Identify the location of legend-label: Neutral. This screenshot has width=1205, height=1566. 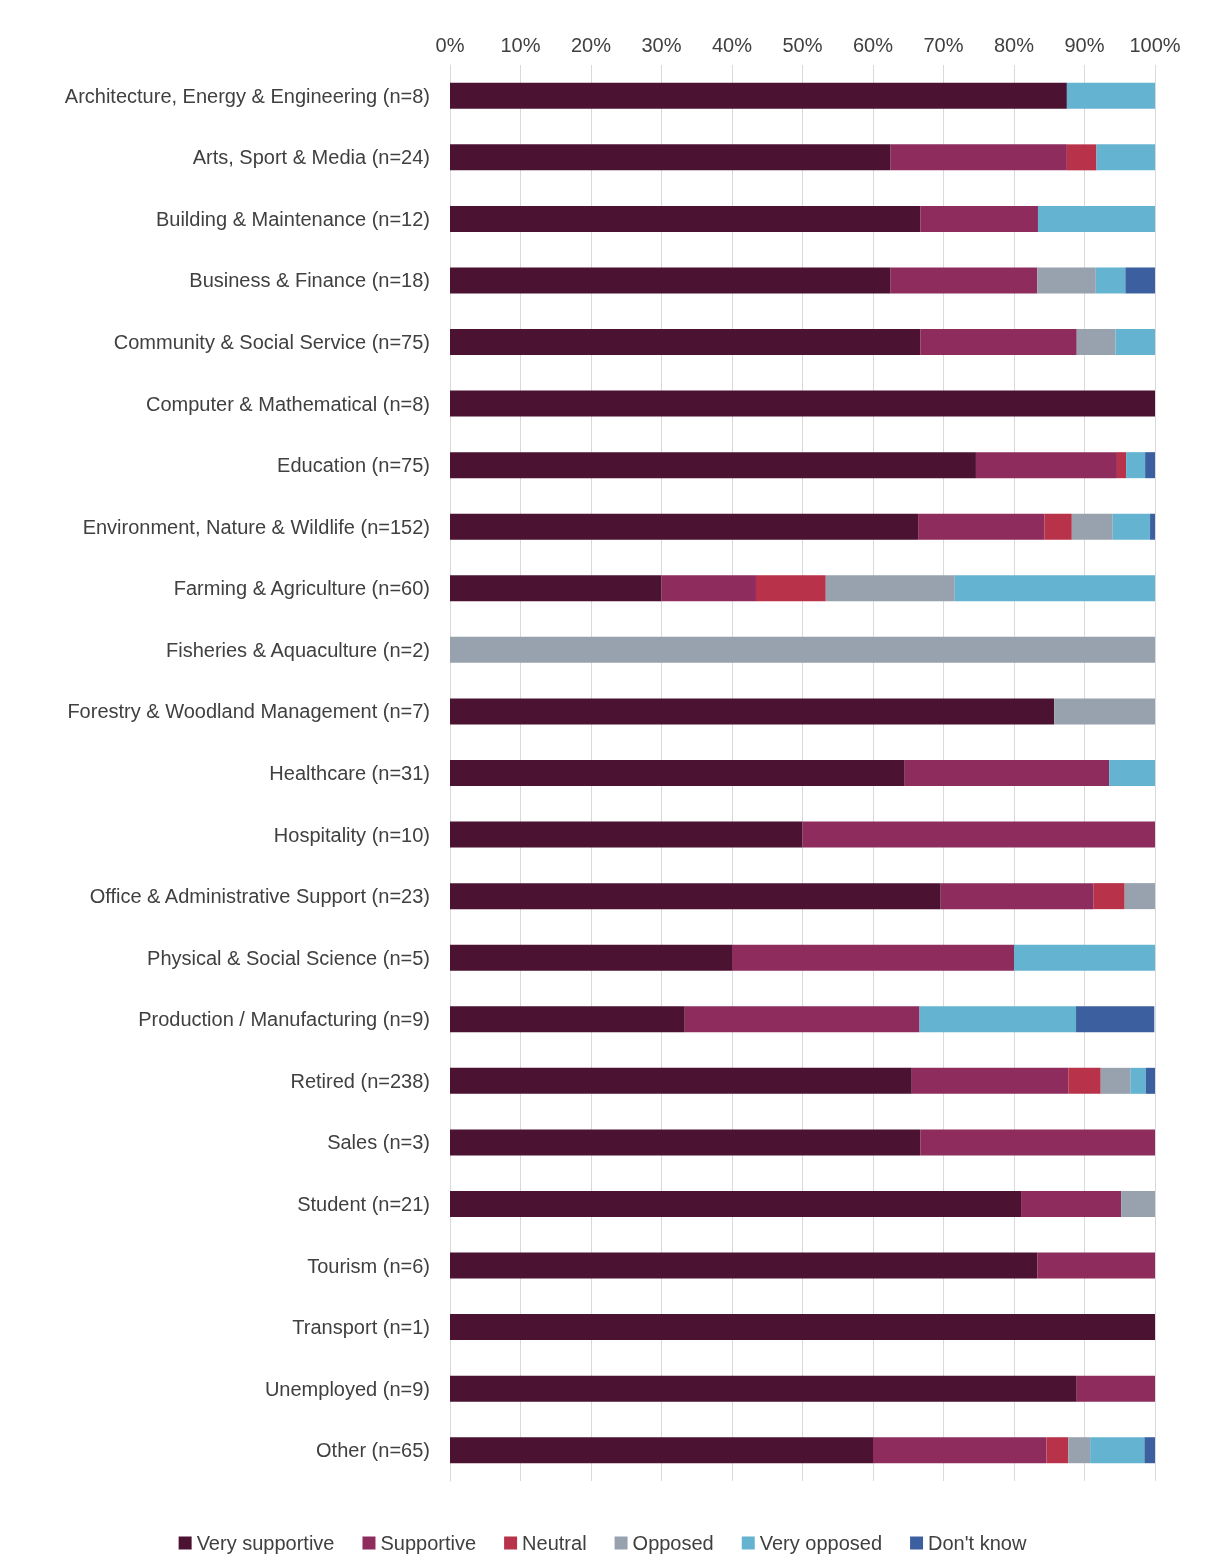
(554, 1543).